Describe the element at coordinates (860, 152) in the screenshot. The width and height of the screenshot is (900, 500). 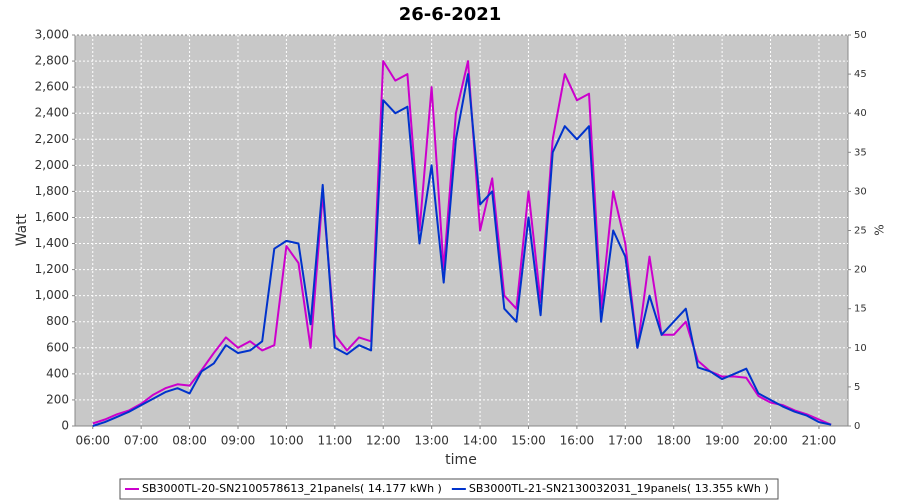
I see `y2-tick-label: 35` at that location.